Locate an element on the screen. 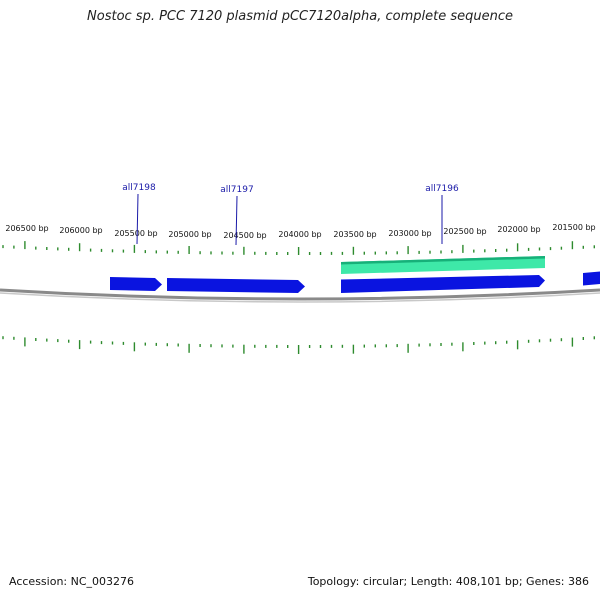  tick-label: 202000 bp is located at coordinates (518, 229).